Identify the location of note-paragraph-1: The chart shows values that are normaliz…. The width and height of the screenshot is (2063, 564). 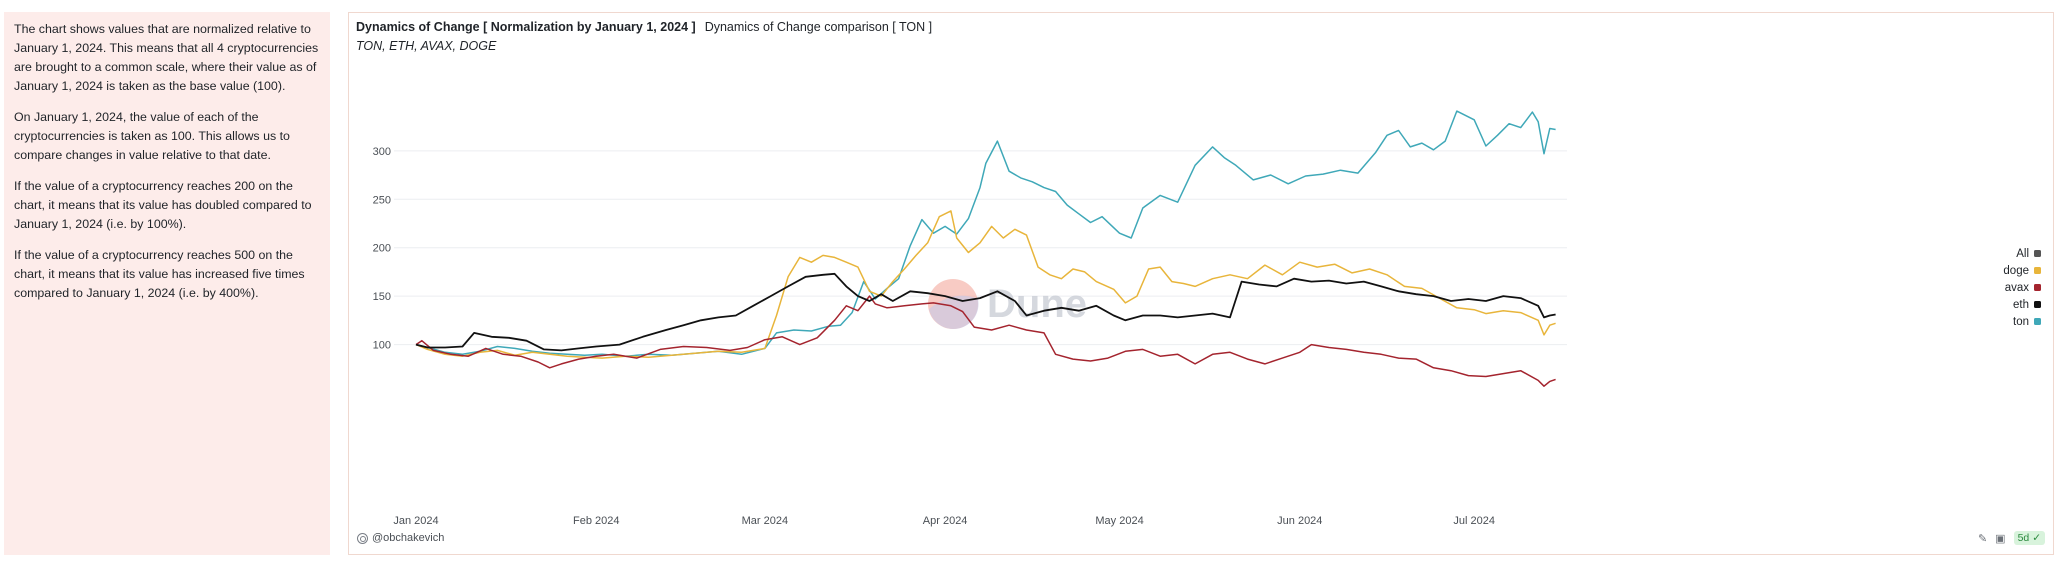
(166, 57).